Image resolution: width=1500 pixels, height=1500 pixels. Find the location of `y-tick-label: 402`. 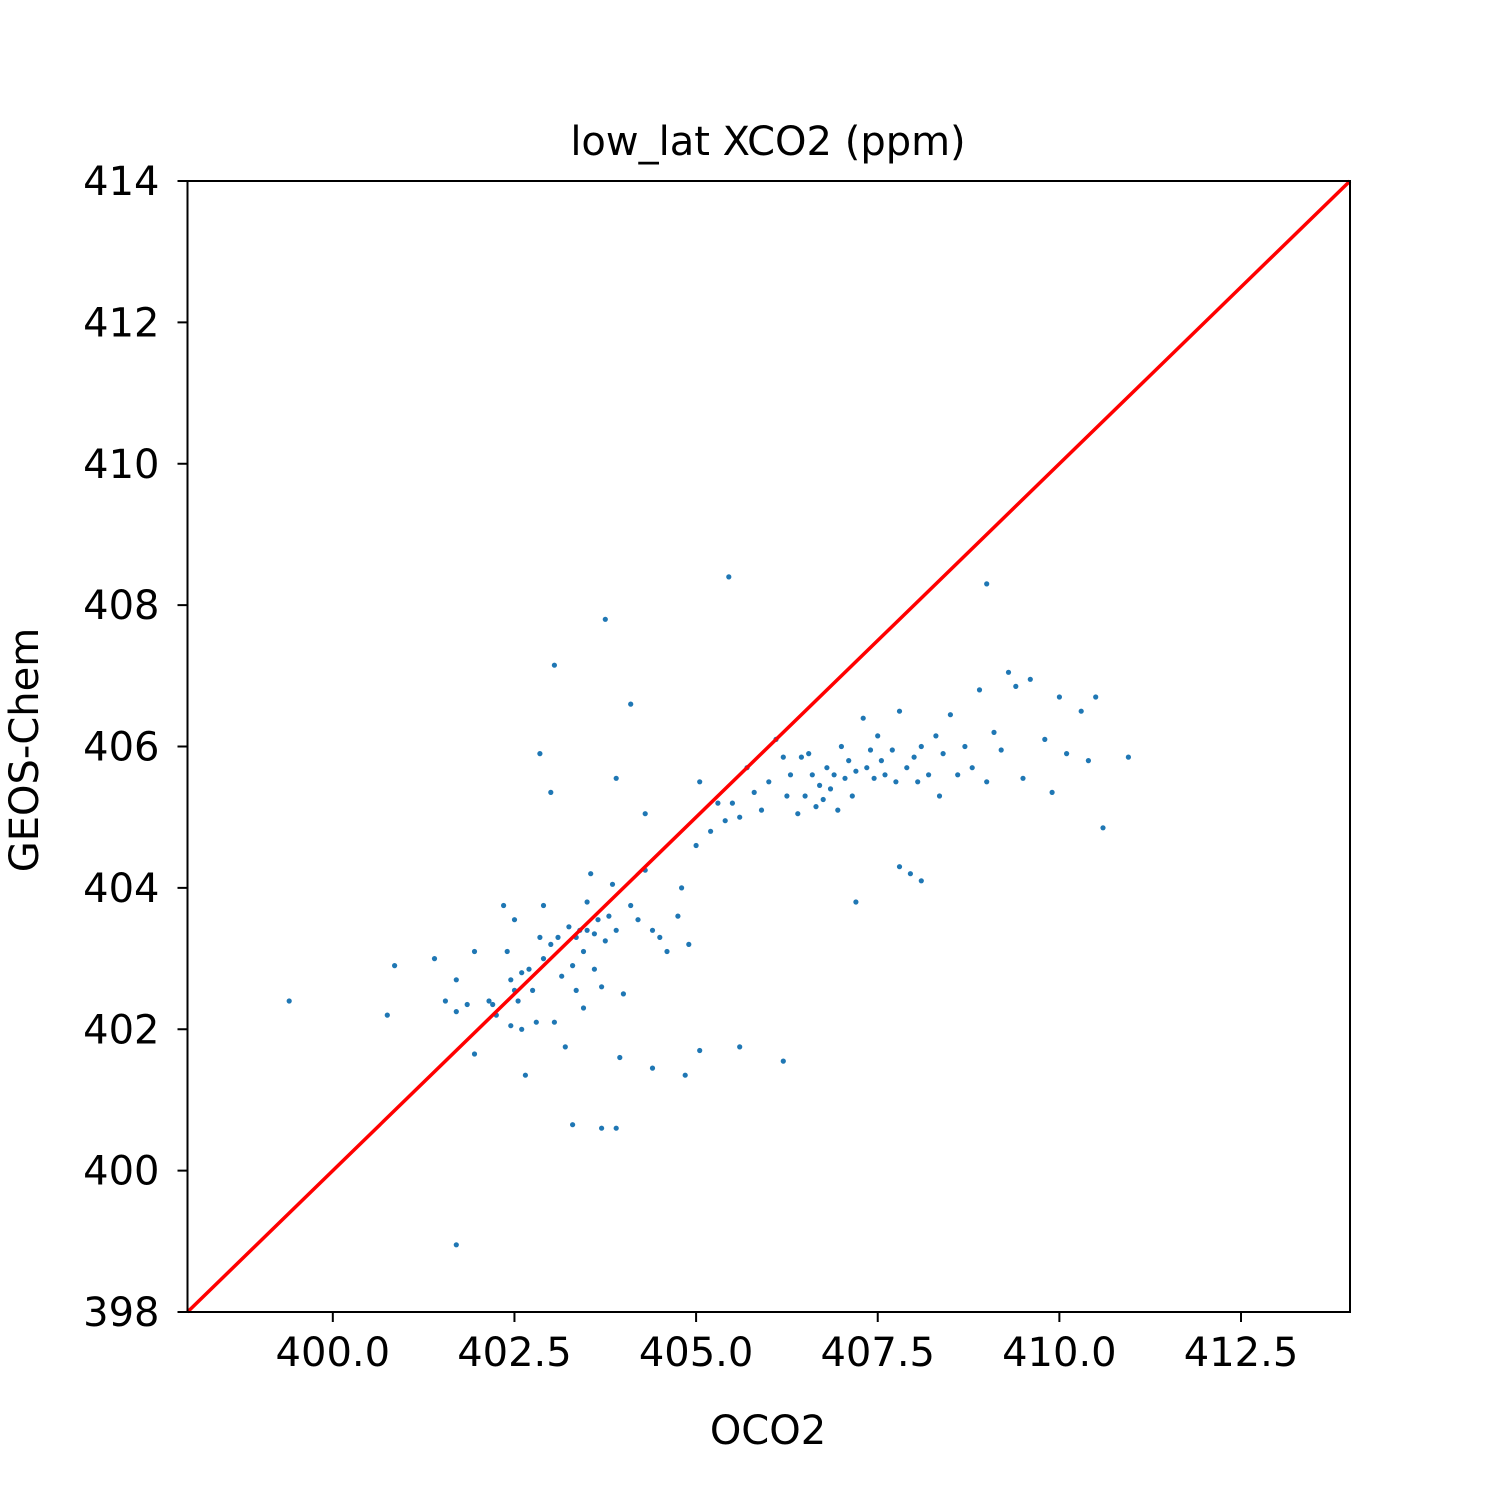

y-tick-label: 402 is located at coordinates (121, 1030).